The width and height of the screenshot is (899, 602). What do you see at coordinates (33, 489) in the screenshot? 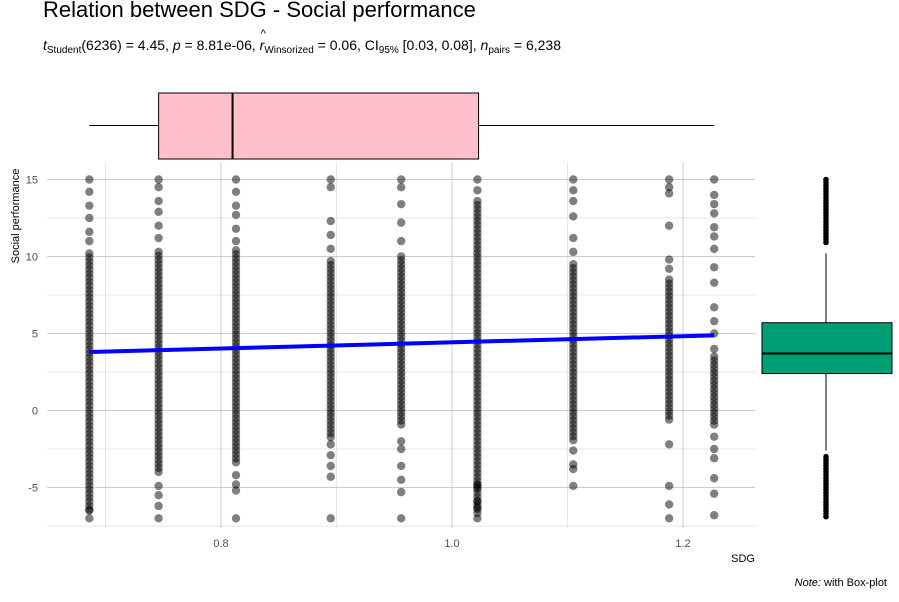
I see `y-tick-label: -5` at bounding box center [33, 489].